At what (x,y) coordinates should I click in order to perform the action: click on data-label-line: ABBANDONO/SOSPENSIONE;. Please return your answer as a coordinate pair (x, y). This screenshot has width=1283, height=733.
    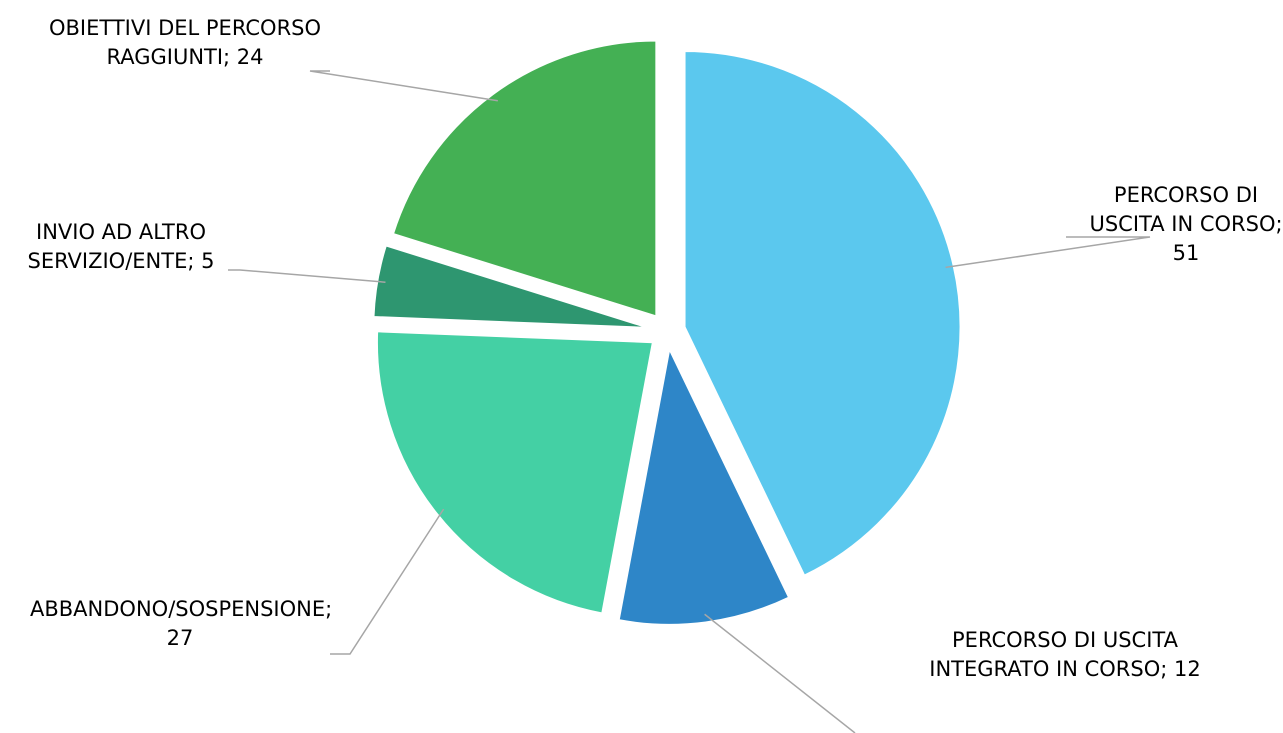
    Looking at the image, I should click on (181, 609).